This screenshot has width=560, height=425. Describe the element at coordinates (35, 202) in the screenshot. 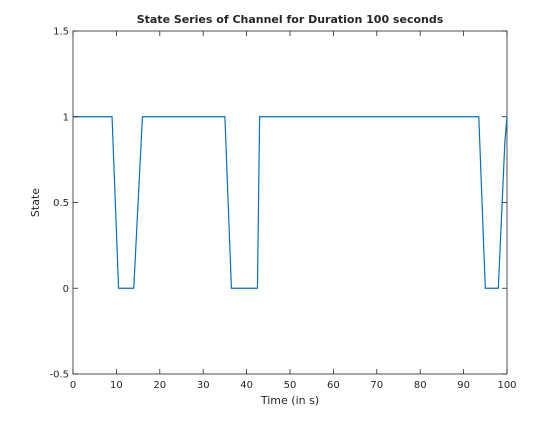

I see `y-axis-label: State` at that location.